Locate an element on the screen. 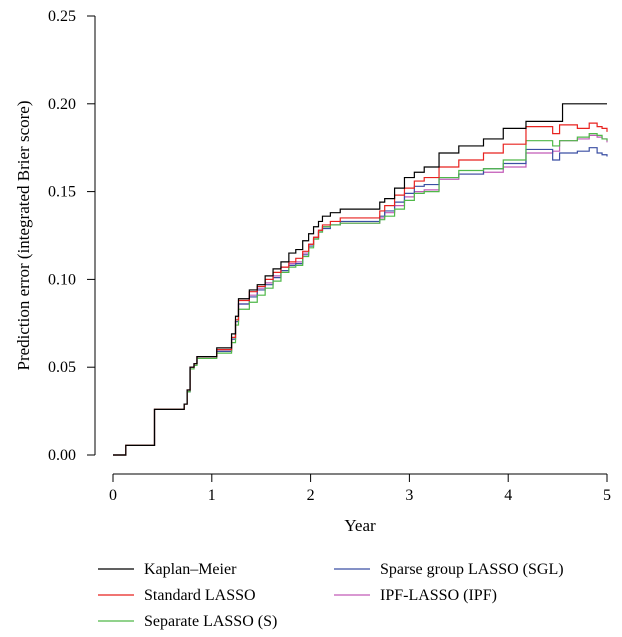 This screenshot has height=637, width=622. y-ticks: 0.00 0.05 0.10 0.15 0.20 0.25 is located at coordinates (71, 236).